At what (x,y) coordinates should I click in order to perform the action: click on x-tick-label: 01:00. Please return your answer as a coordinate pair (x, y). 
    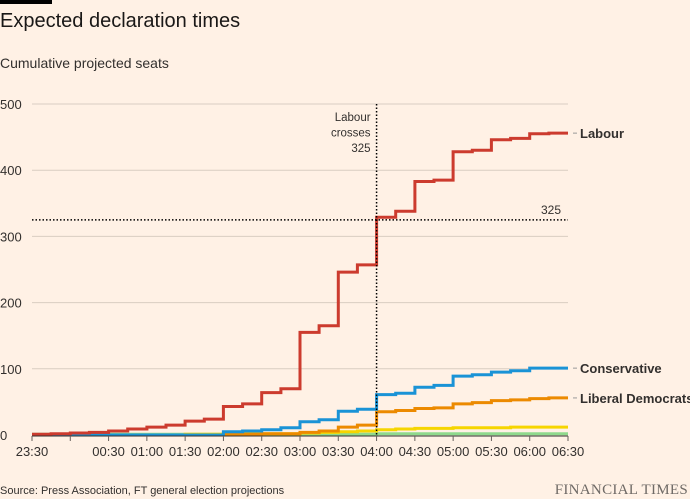
    Looking at the image, I should click on (147, 451).